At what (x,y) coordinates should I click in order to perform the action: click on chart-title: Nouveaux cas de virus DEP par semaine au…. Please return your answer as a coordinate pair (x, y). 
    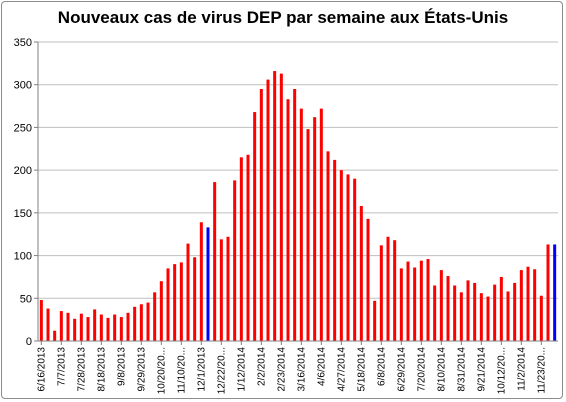
    Looking at the image, I should click on (283, 17).